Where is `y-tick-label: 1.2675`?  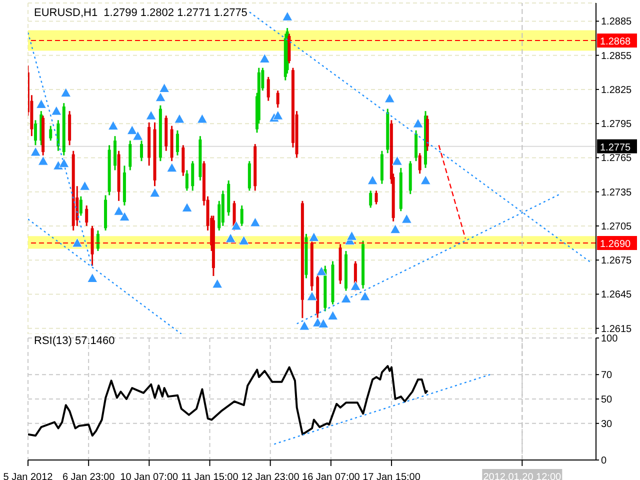
y-tick-label: 1.2675 is located at coordinates (616, 261).